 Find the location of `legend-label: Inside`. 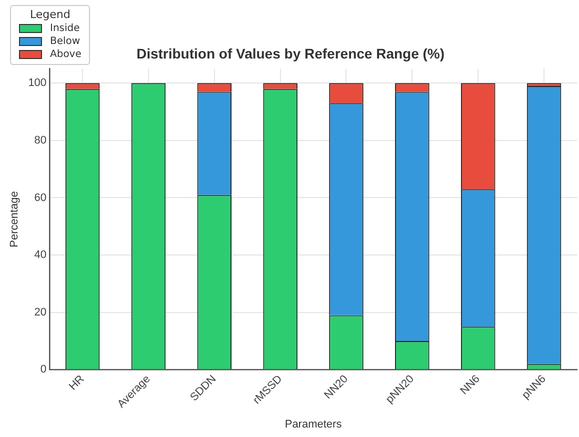

legend-label: Inside is located at coordinates (65, 28).